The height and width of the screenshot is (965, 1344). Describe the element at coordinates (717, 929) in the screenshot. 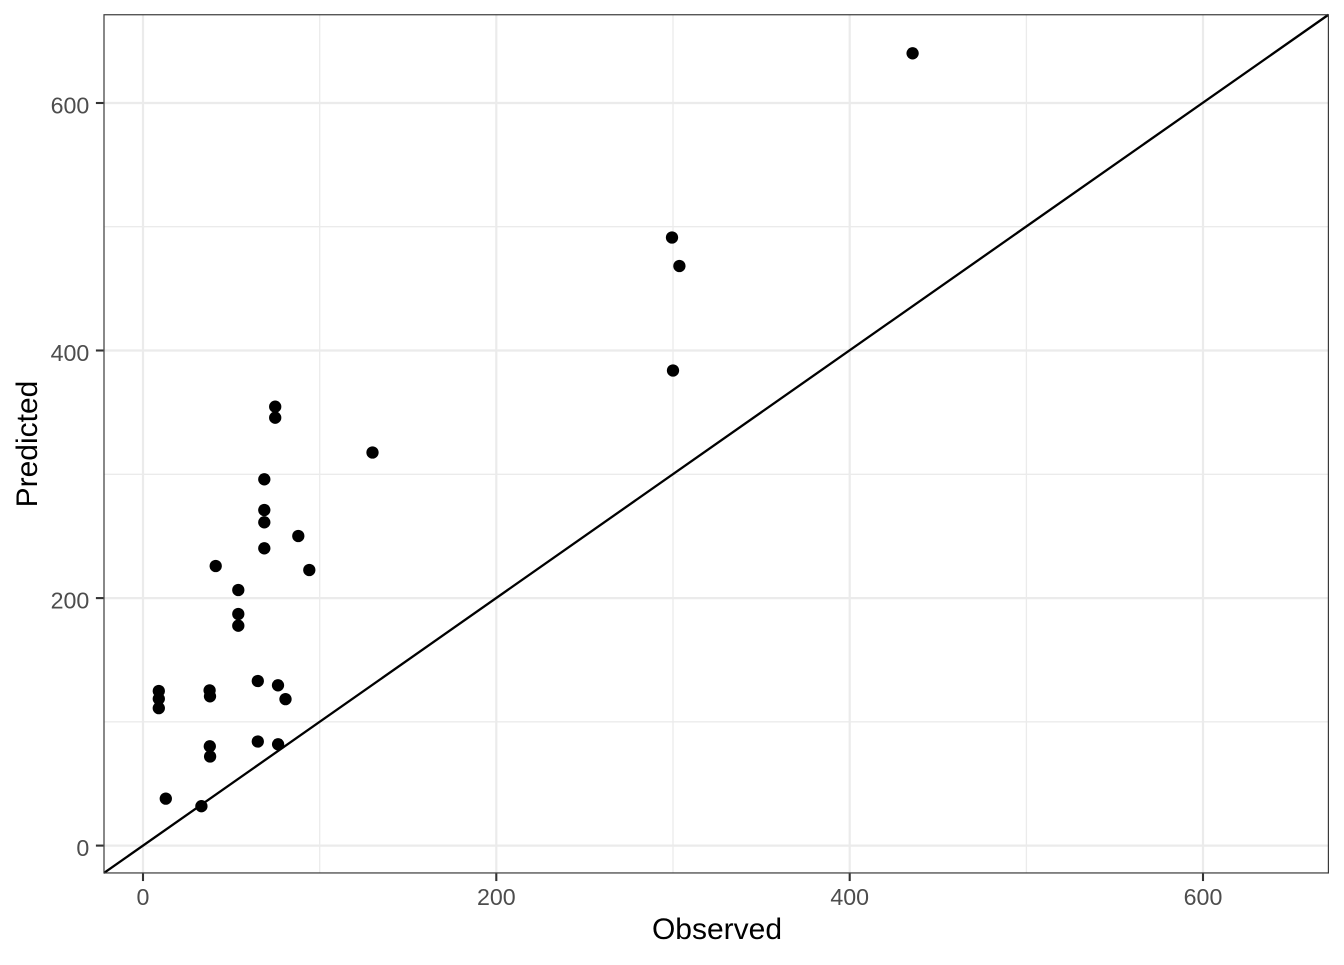

I see `svg-text: Observed` at that location.